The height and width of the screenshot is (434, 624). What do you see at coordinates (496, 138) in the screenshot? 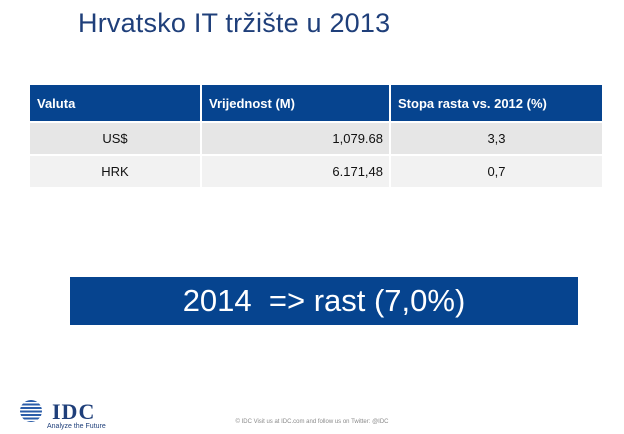
I see `cell-growth: 3,3` at bounding box center [496, 138].